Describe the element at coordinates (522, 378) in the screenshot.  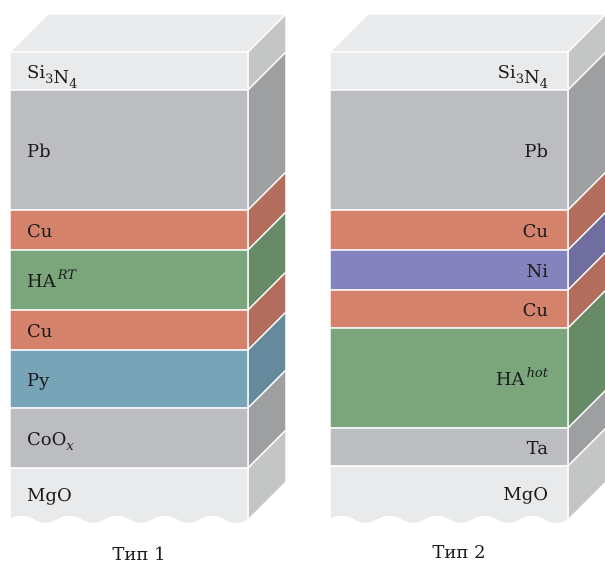
I see `layer-label-ha-hot: HA hot` at that location.